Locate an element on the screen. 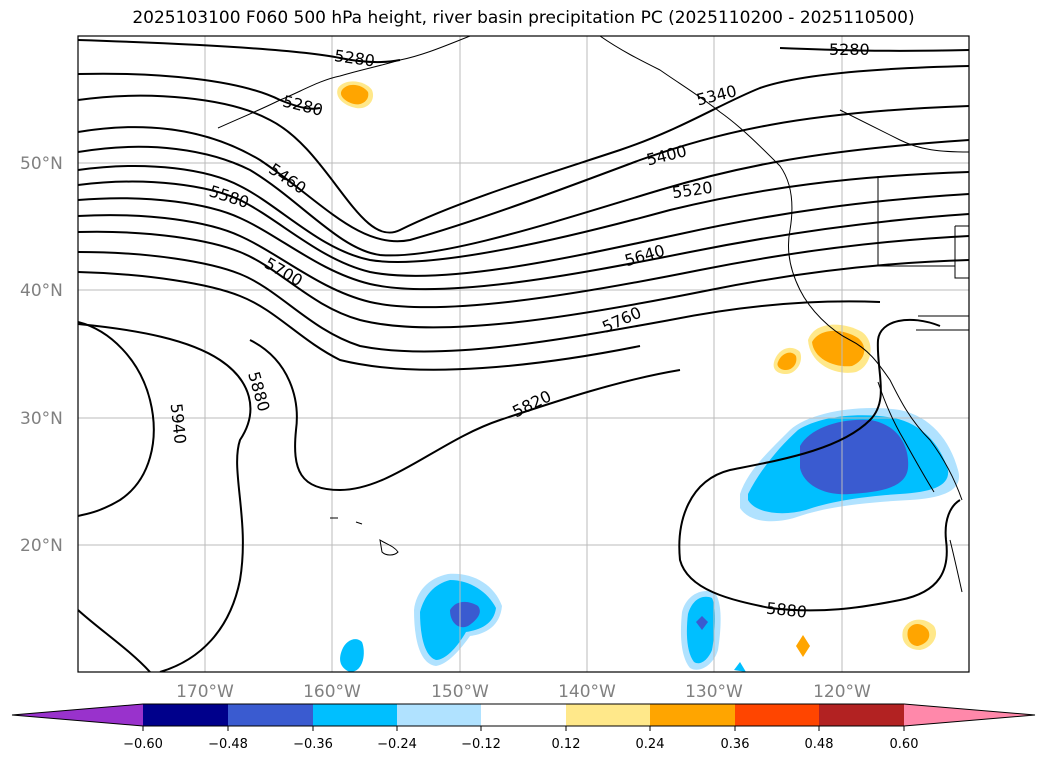 The height and width of the screenshot is (765, 1047). lon-label: 120°W is located at coordinates (842, 692).